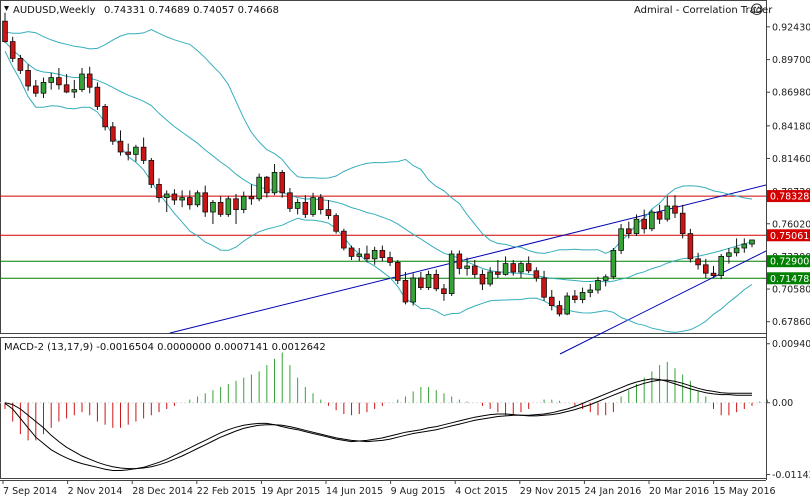  I want to click on macd-axis-labels: 0.009404 0.00 -0.011437, so click(788, 410).